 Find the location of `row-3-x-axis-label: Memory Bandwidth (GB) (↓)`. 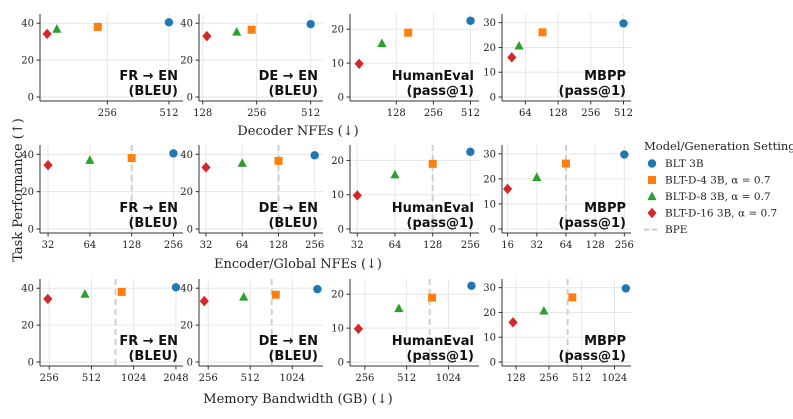

row-3-x-axis-label: Memory Bandwidth (GB) (↓) is located at coordinates (297, 399).